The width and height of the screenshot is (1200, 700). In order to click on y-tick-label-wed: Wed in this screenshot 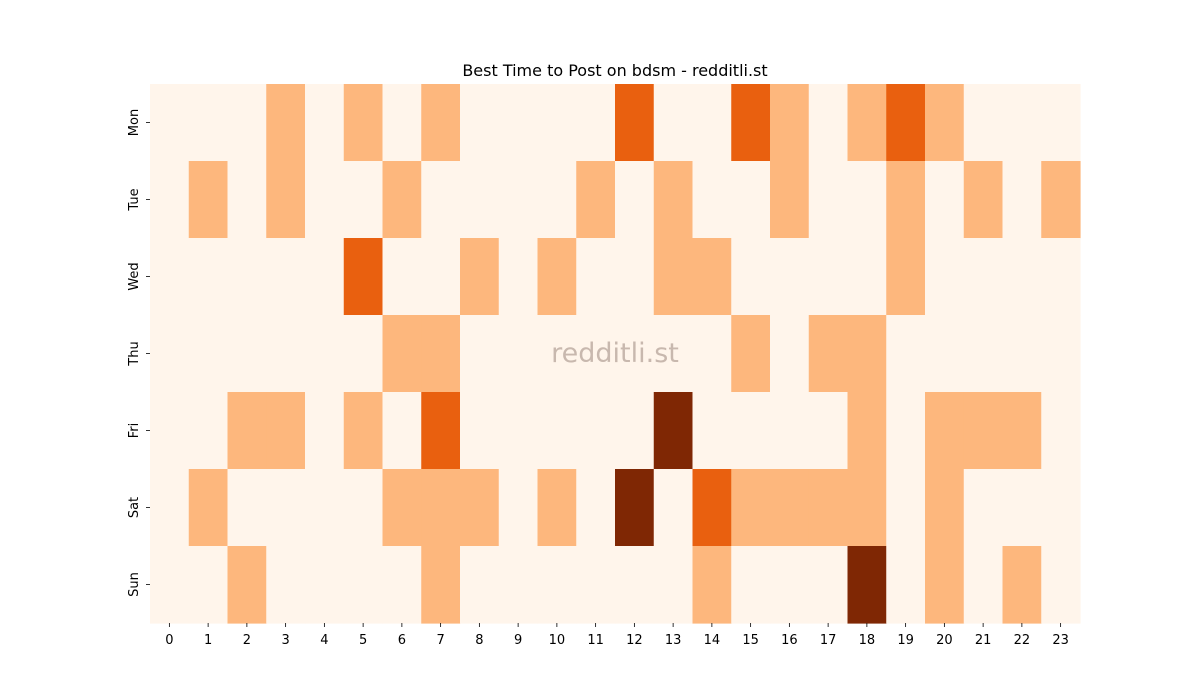, I will do `click(134, 276)`.